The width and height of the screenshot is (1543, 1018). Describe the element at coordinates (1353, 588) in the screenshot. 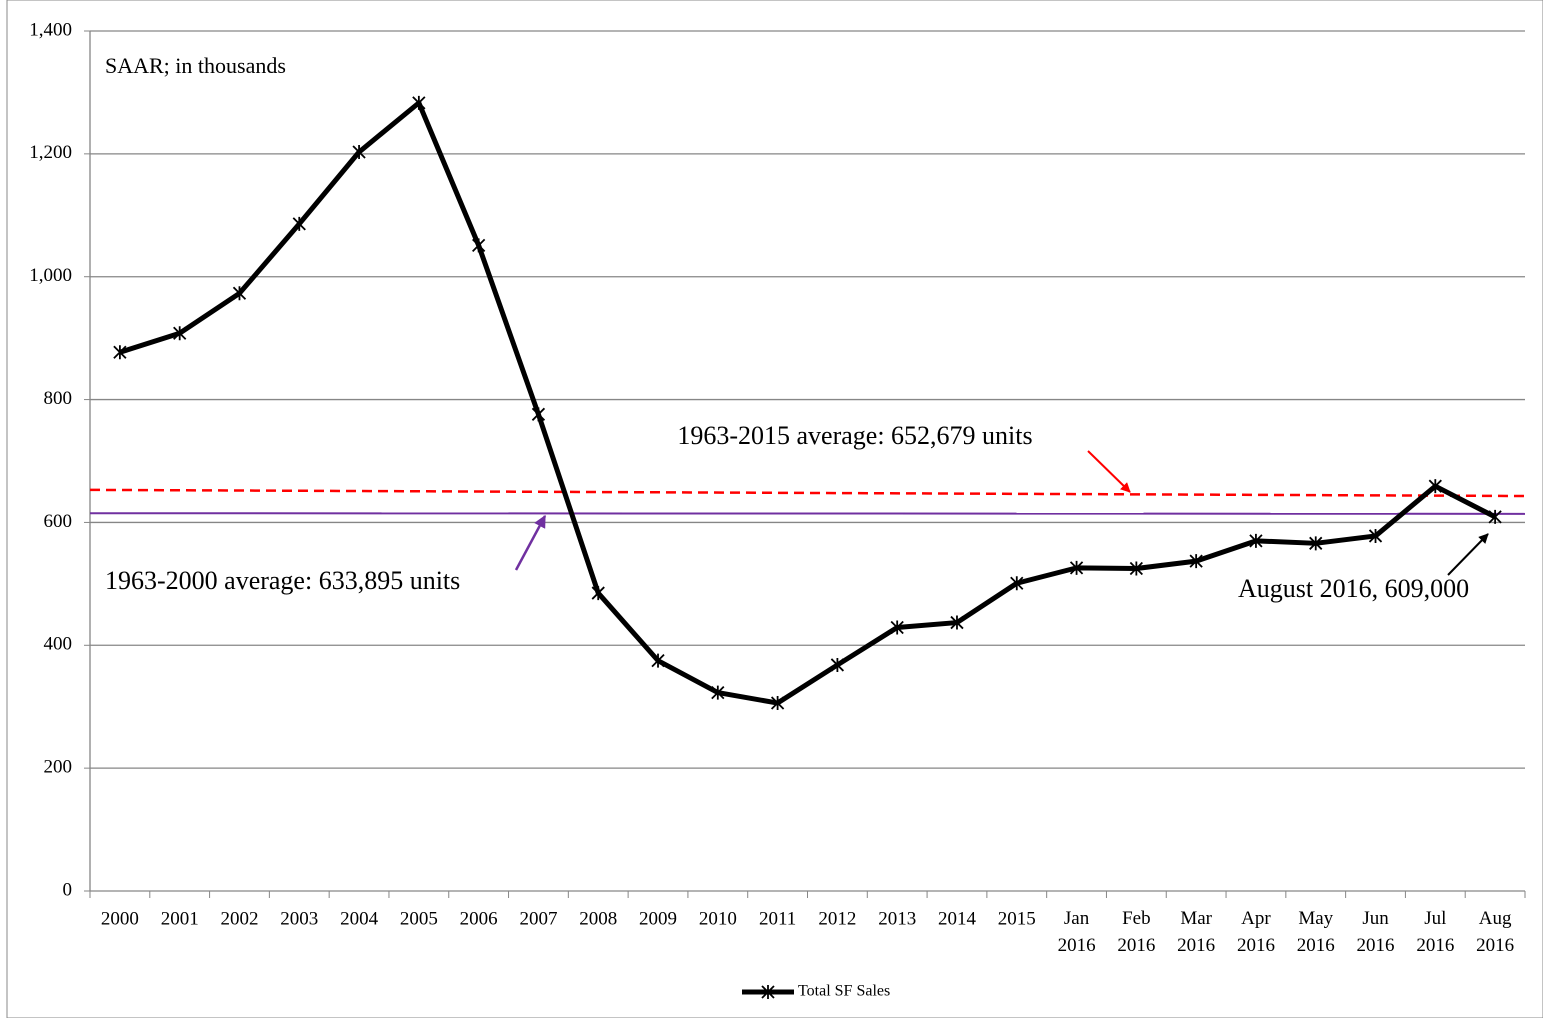

I see `annotation: August 2016, 609,000` at that location.